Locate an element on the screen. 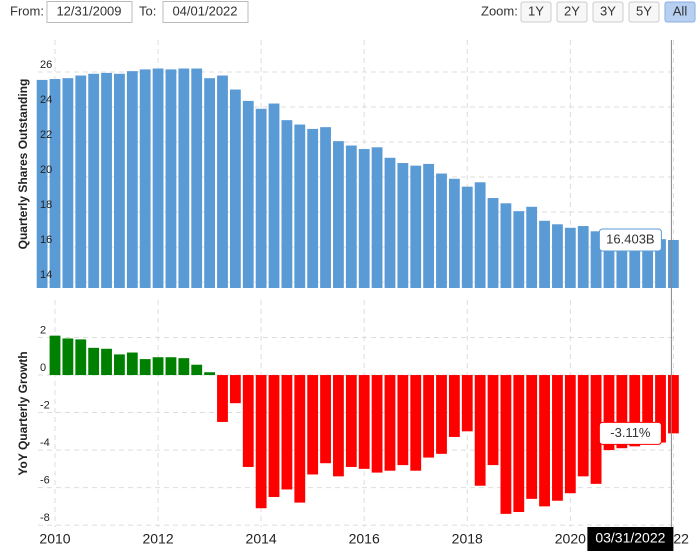 Image resolution: width=700 pixels, height=551 pixels. y-tick-label: 2 is located at coordinates (43, 330).